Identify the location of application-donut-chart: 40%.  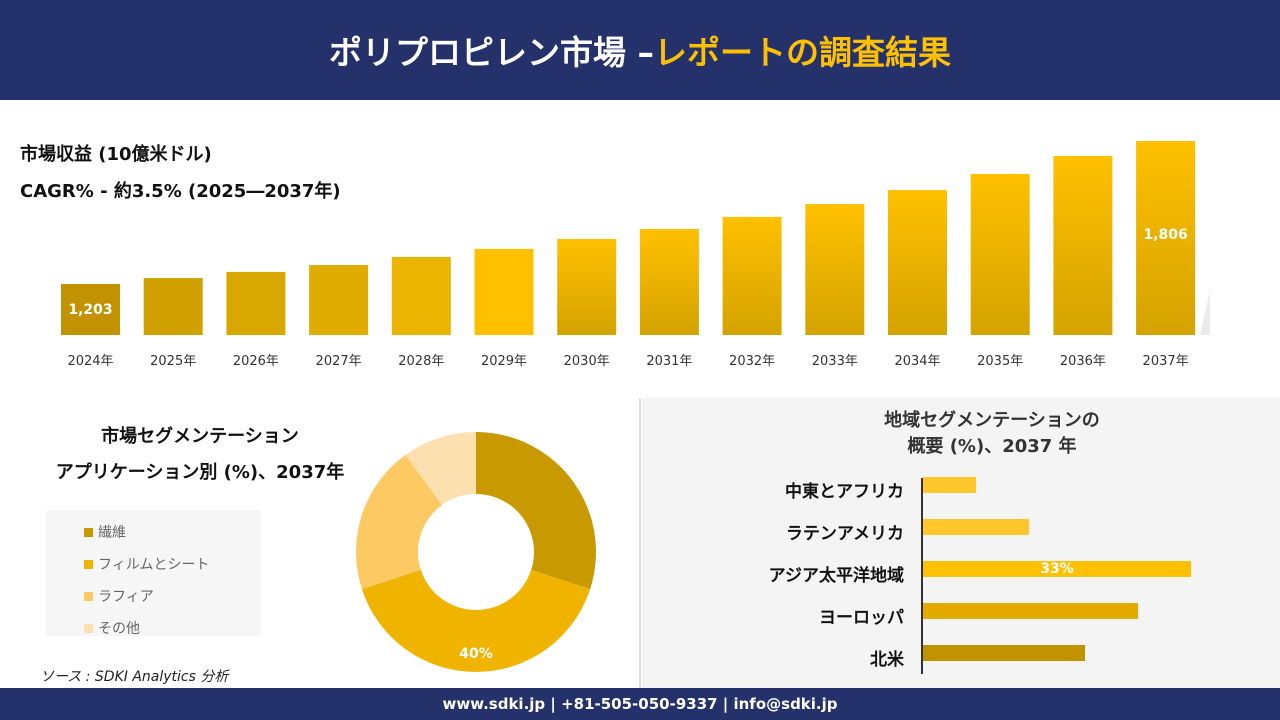
(476, 552).